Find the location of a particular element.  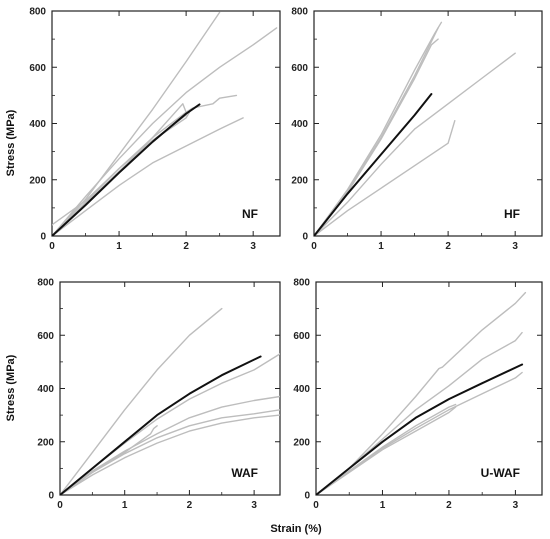

panel-label: WAF is located at coordinates (244, 473).